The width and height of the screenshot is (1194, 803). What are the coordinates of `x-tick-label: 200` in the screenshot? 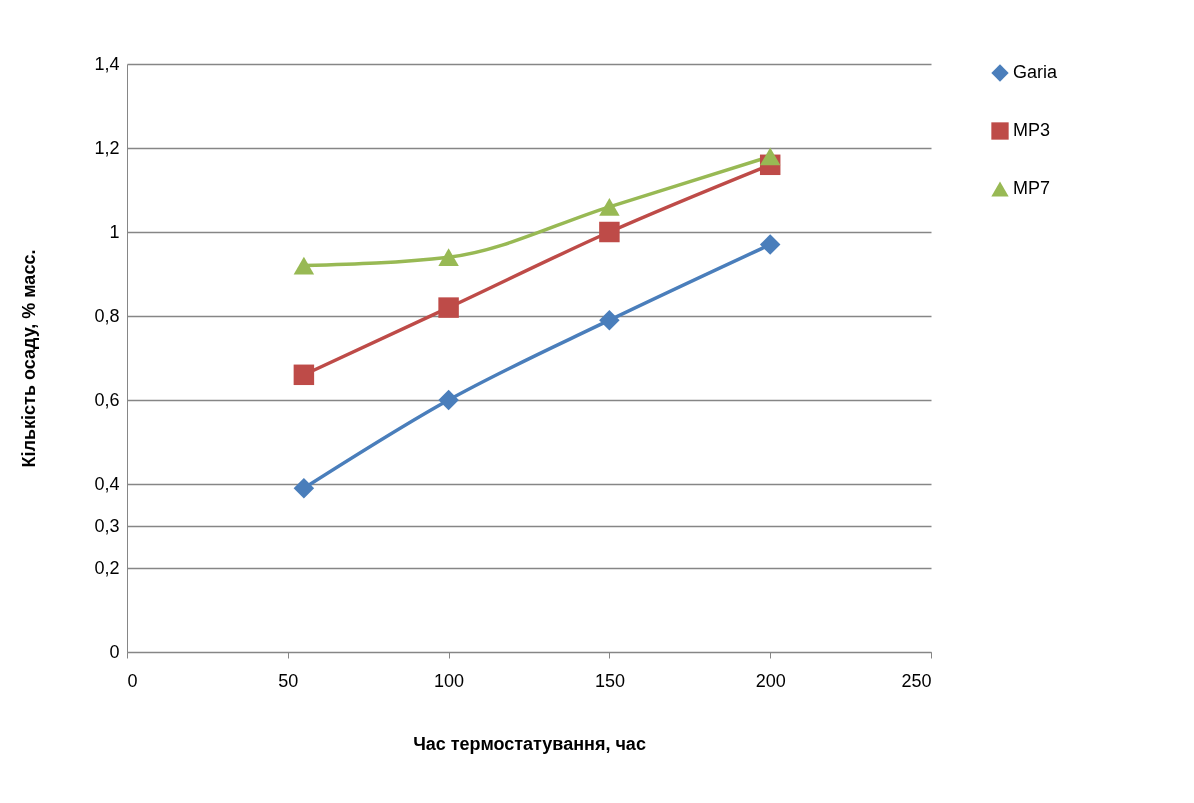 It's located at (770, 680).